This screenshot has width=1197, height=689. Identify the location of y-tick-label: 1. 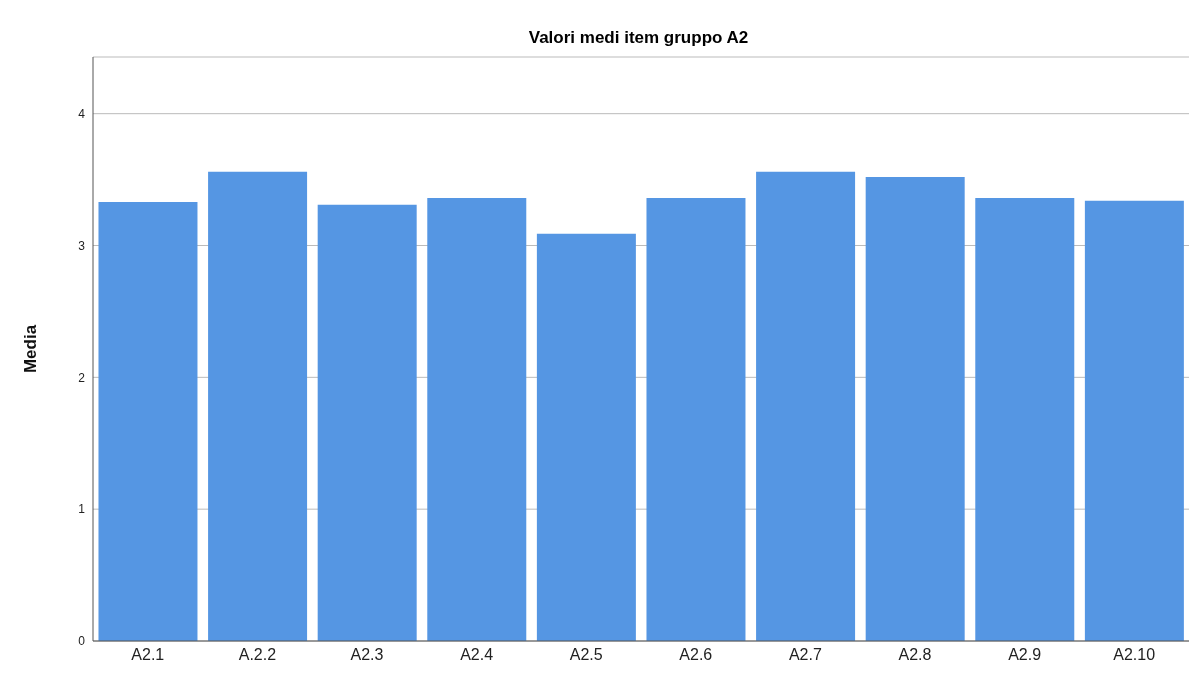
(82, 509).